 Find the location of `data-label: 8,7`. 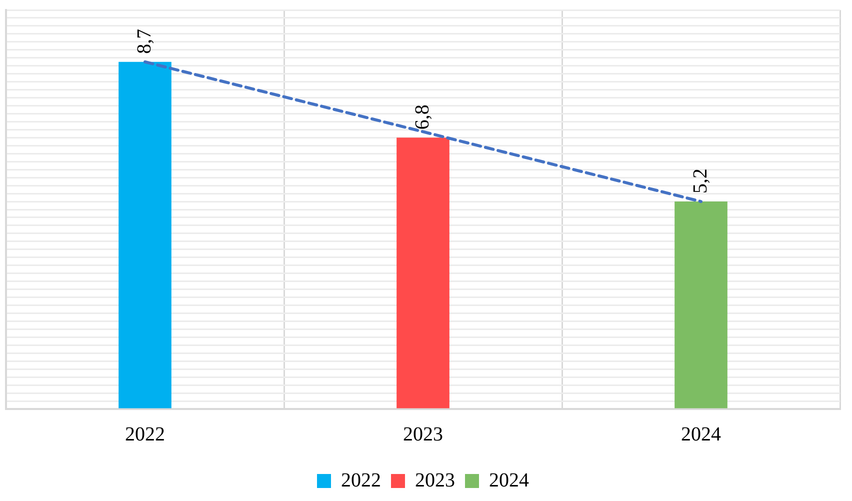

data-label: 8,7 is located at coordinates (144, 41).